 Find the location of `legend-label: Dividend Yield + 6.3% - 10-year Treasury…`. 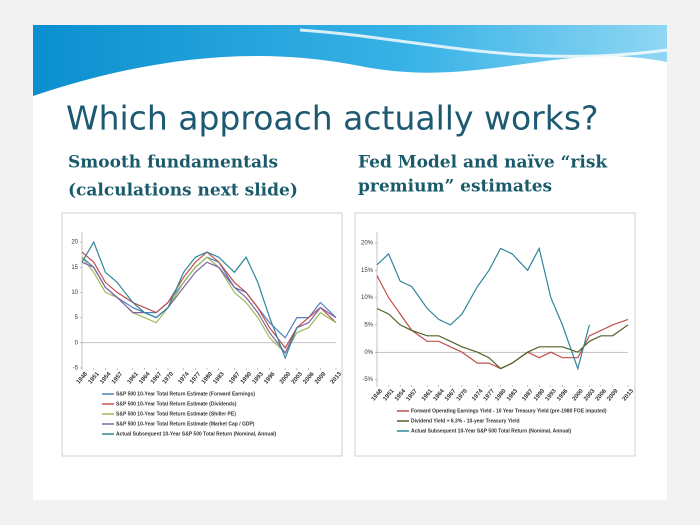

legend-label: Dividend Yield + 6.3% - 10-year Treasury… is located at coordinates (465, 421).